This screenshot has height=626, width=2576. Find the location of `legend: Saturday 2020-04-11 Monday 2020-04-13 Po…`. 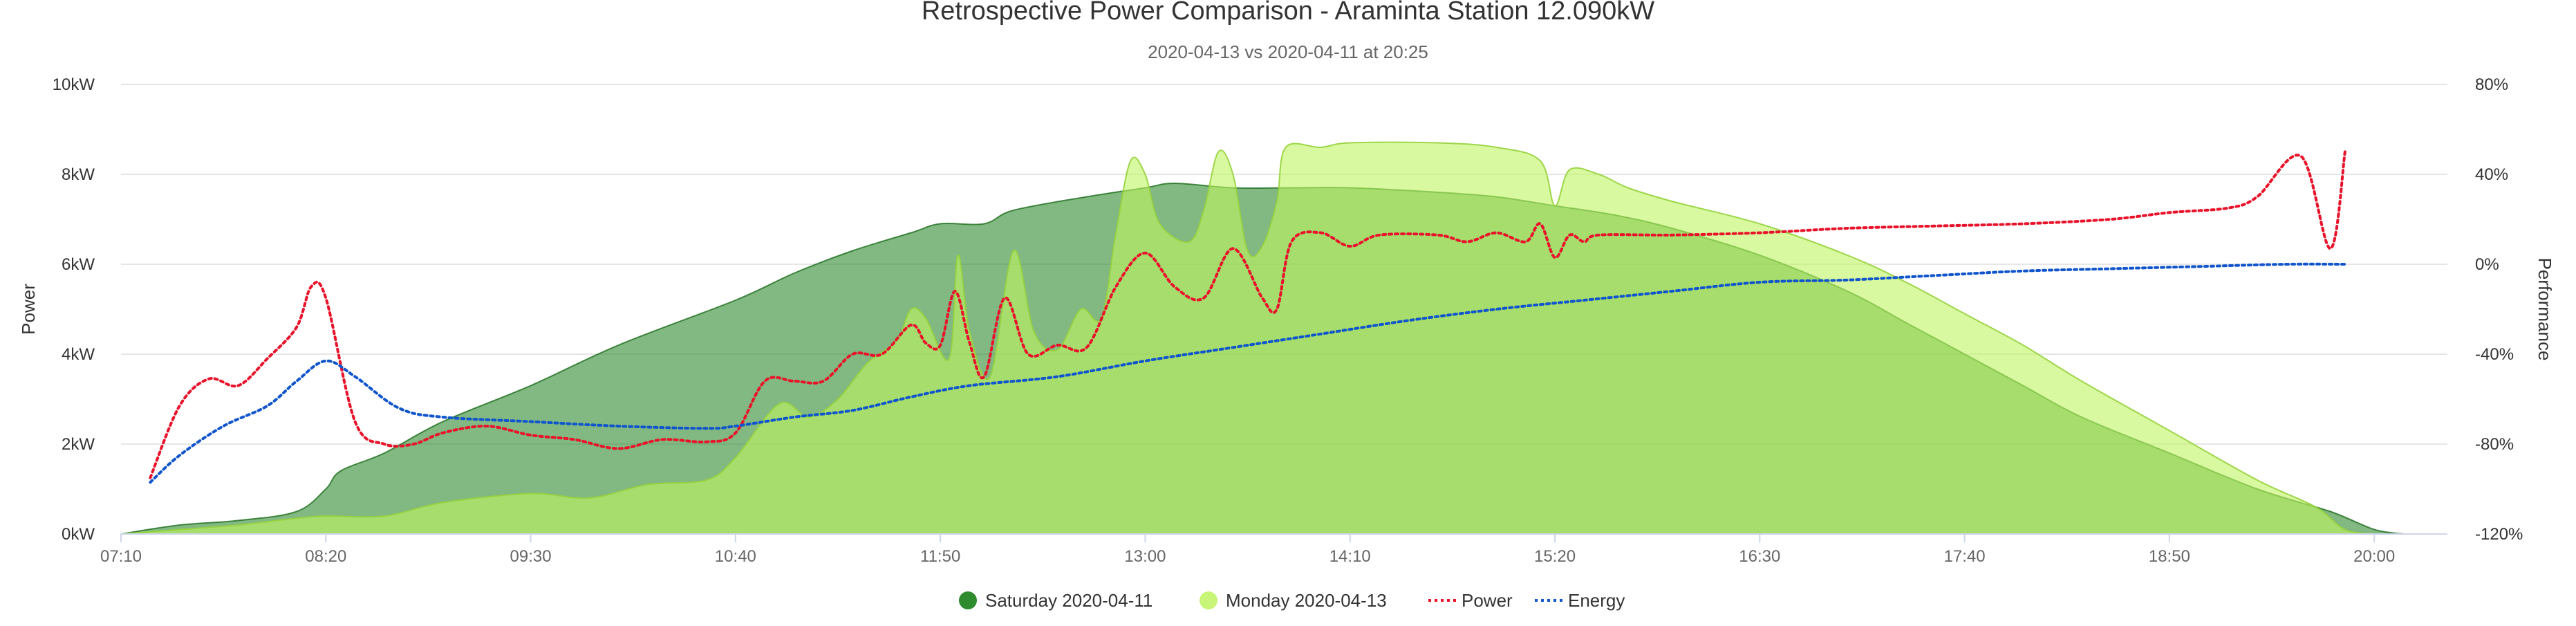

legend: Saturday 2020-04-11 Monday 2020-04-13 Po… is located at coordinates (1292, 600).